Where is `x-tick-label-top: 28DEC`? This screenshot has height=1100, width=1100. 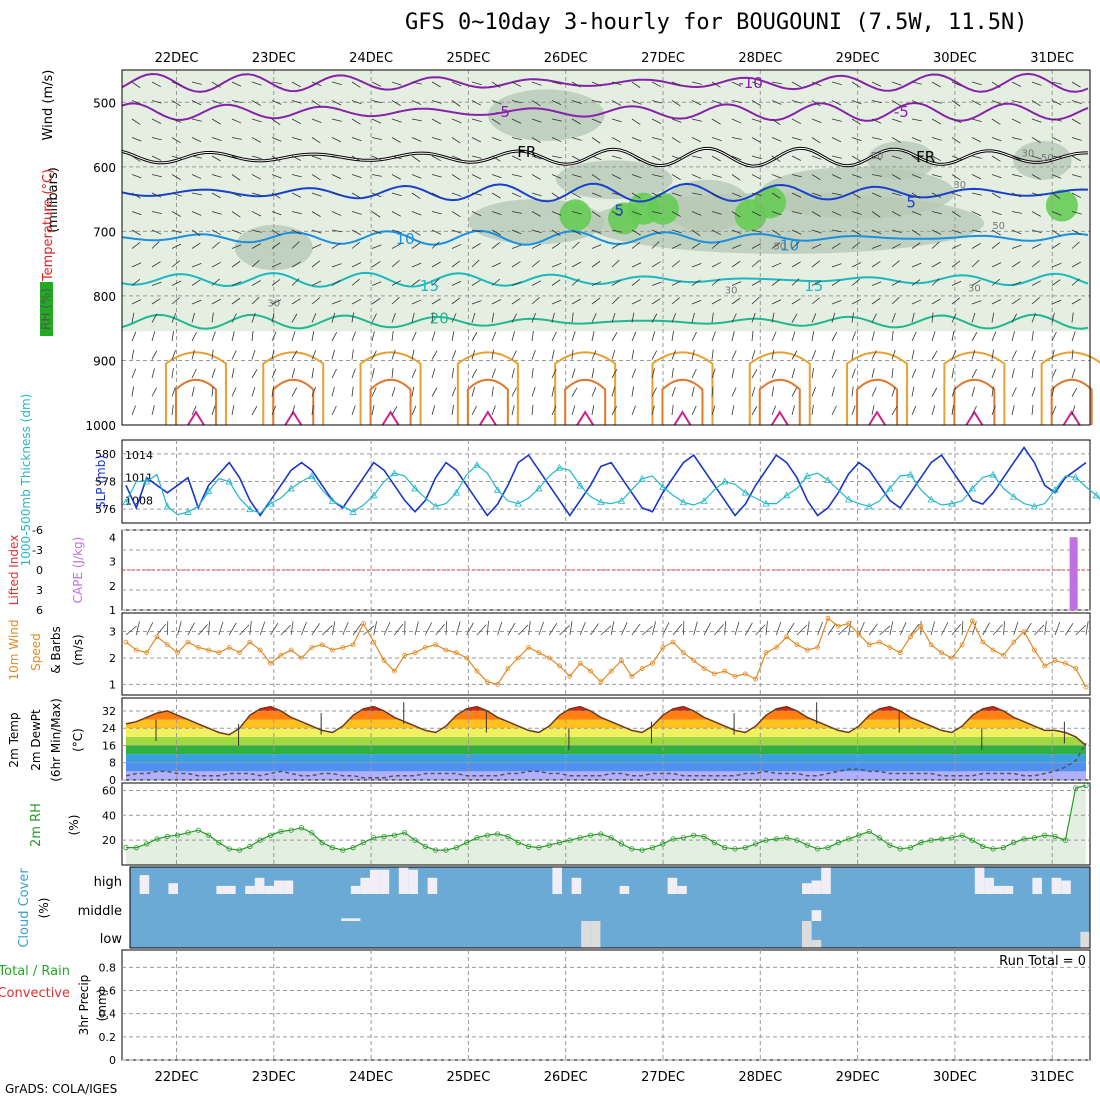 x-tick-label-top: 28DEC is located at coordinates (760, 58).